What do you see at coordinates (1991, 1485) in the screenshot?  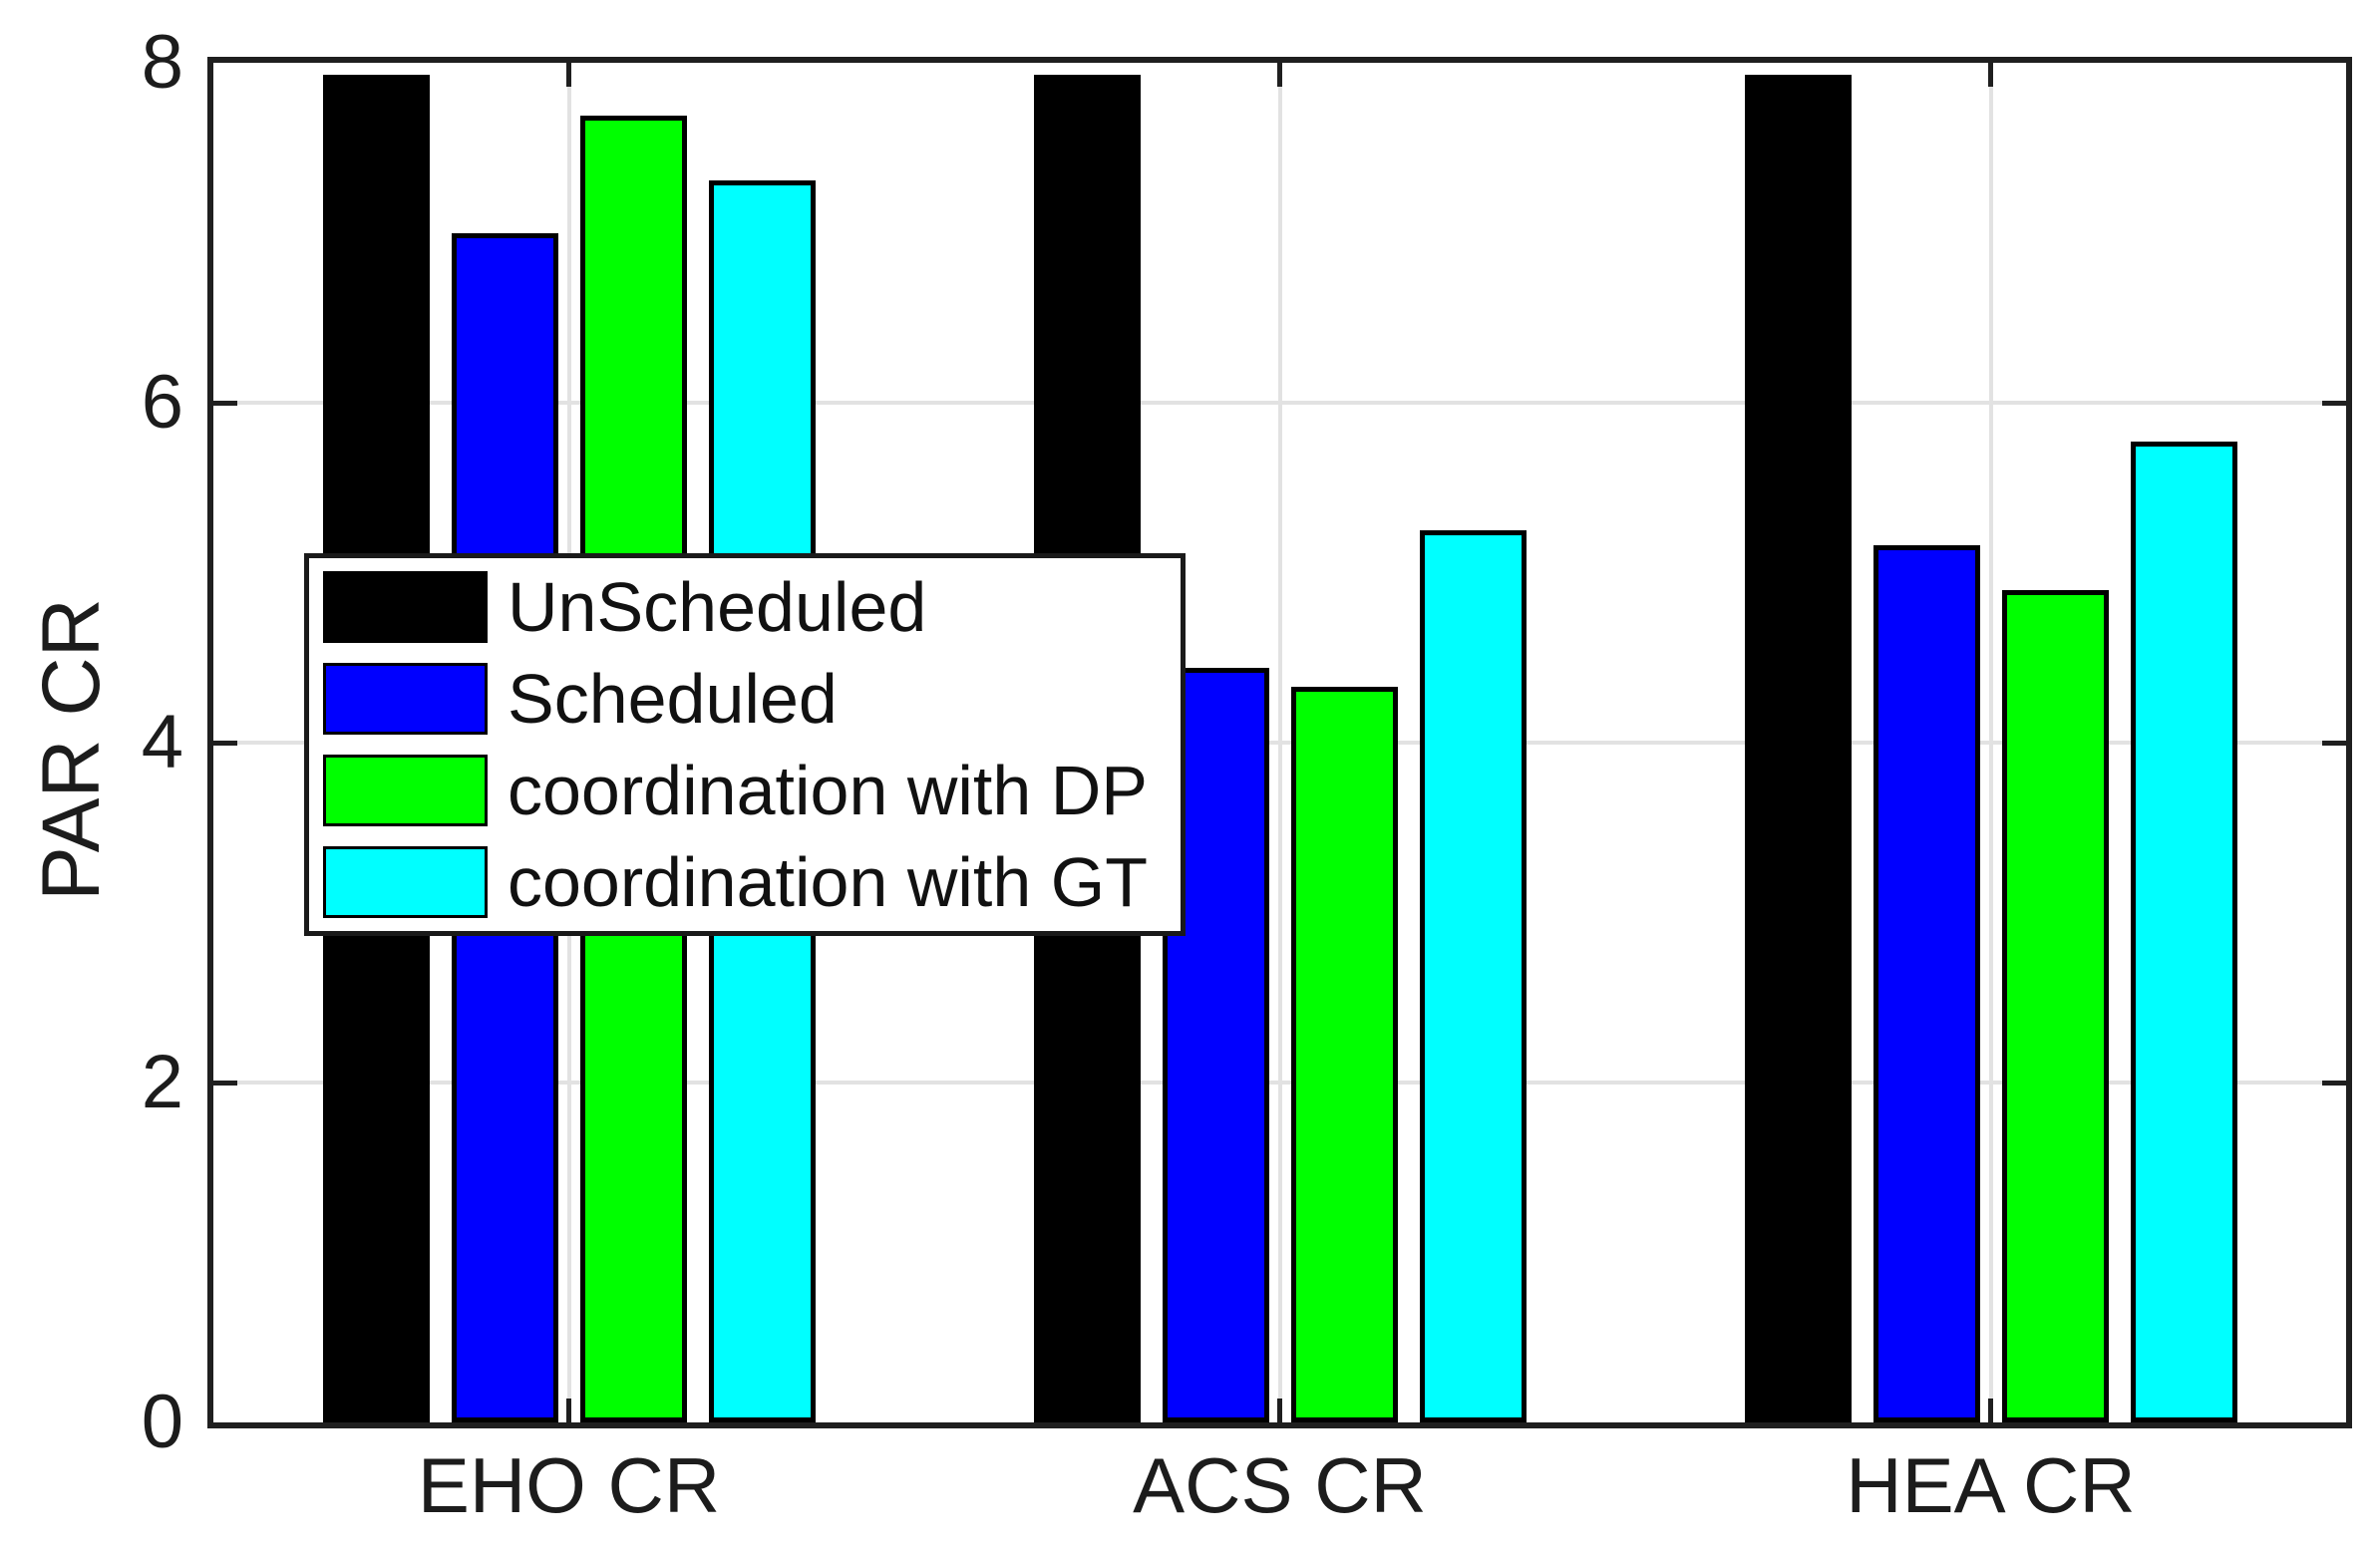 I see `x-tick-label: HEA CR` at bounding box center [1991, 1485].